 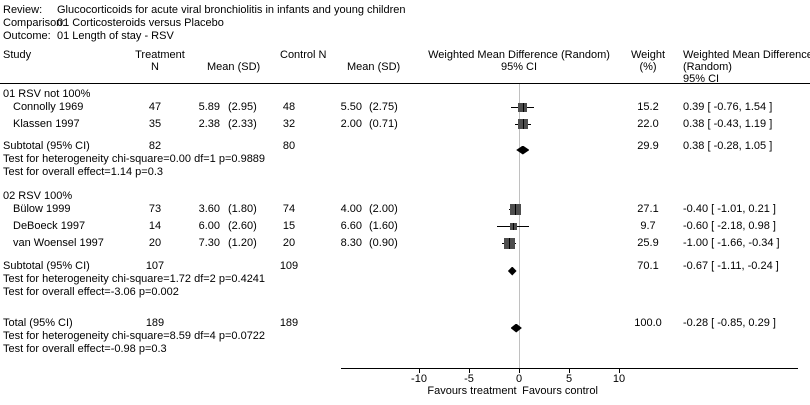 What do you see at coordinates (242, 226) in the screenshot?
I see `treatment-sd: (2.60)` at bounding box center [242, 226].